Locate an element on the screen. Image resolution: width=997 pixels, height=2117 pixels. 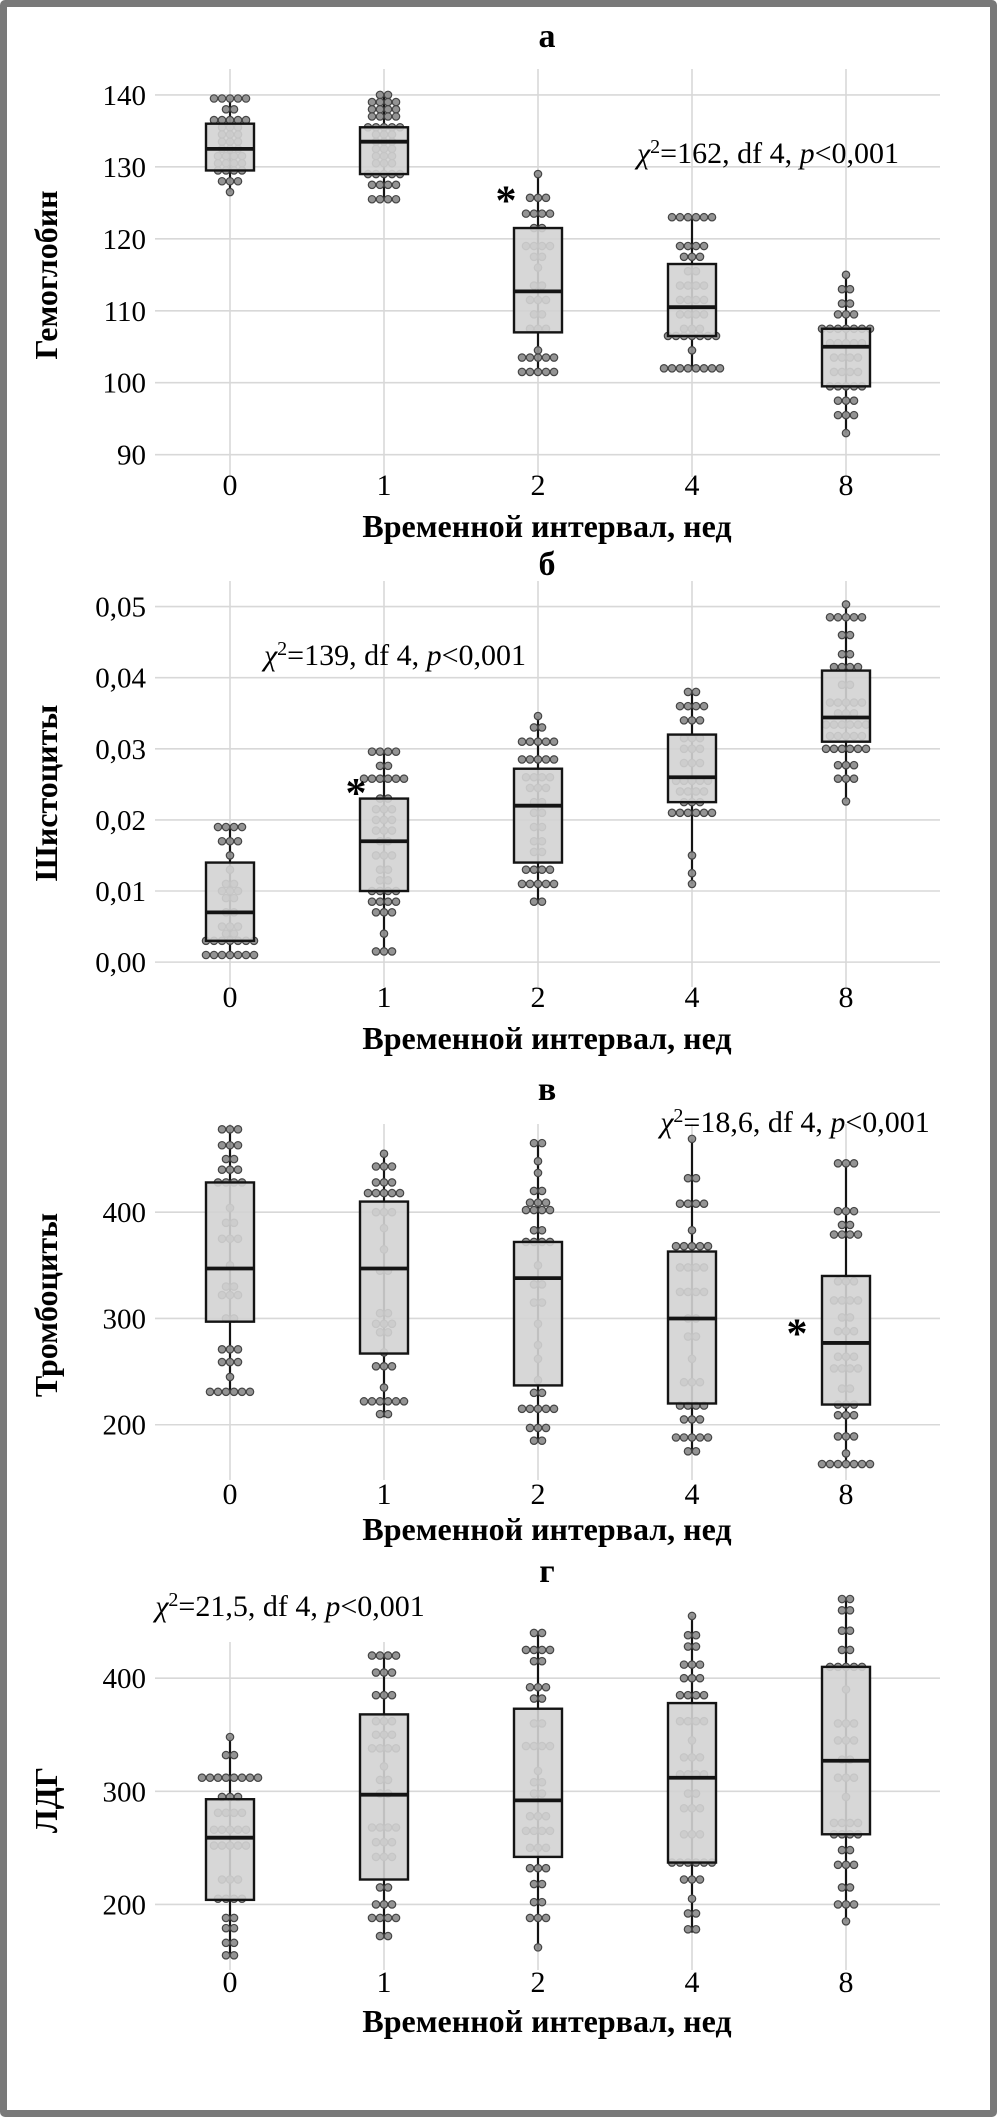
panel-title: в is located at coordinates (547, 1094).